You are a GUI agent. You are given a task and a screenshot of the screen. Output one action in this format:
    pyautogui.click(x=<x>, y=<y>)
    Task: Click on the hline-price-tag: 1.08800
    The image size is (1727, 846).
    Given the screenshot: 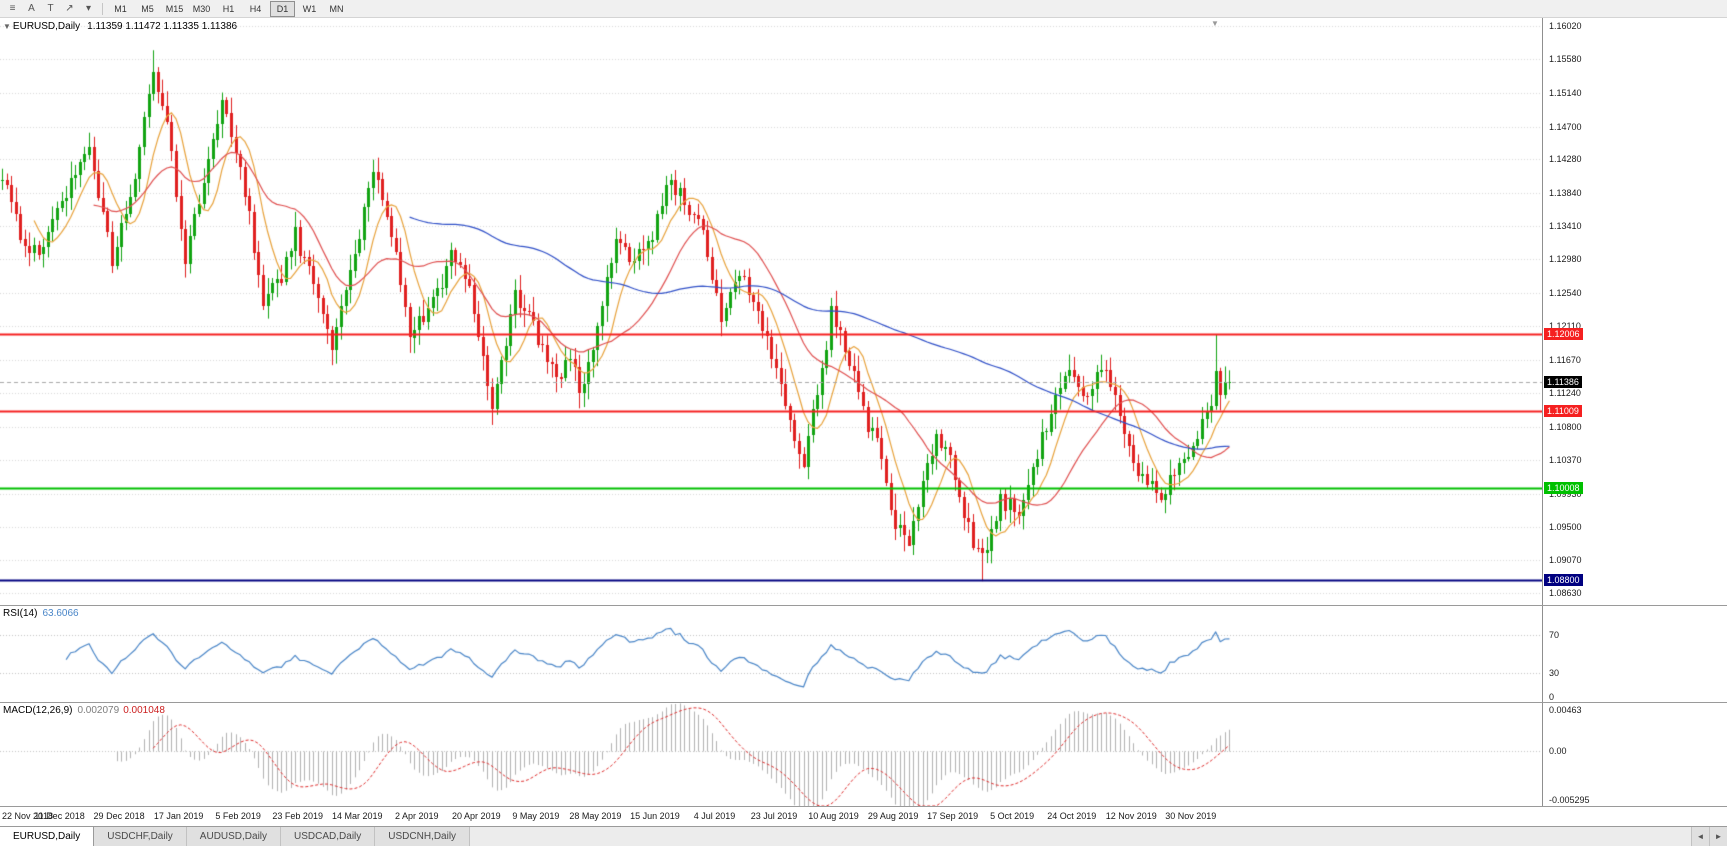 What is the action you would take?
    pyautogui.click(x=1563, y=580)
    